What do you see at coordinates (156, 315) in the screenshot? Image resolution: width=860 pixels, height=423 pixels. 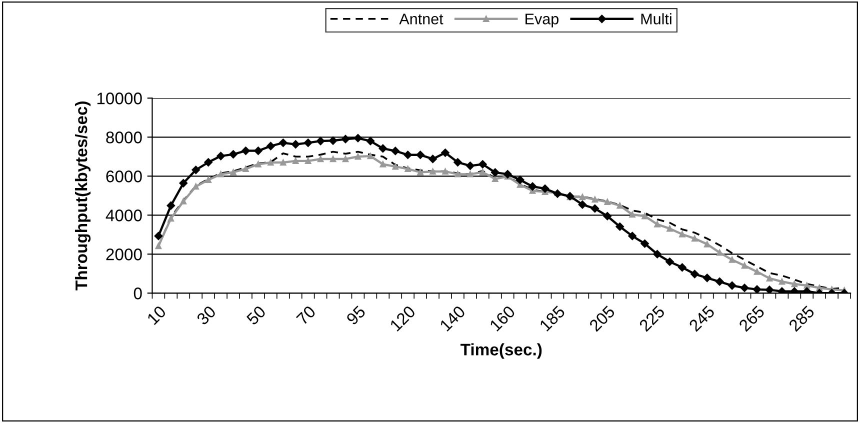 I see `x-tick-label: 10` at bounding box center [156, 315].